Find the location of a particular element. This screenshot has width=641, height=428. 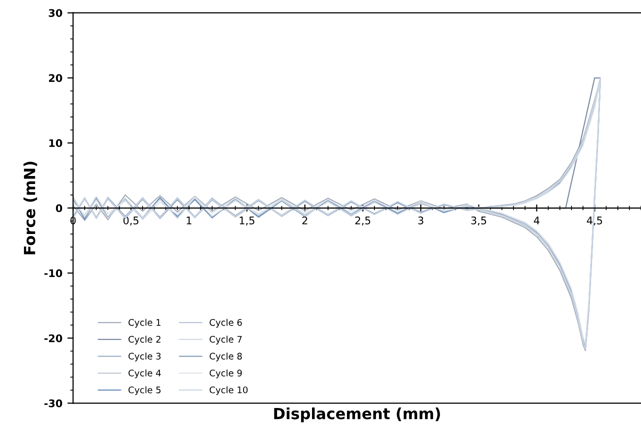

x-tick-label: 2,5 is located at coordinates (362, 221).